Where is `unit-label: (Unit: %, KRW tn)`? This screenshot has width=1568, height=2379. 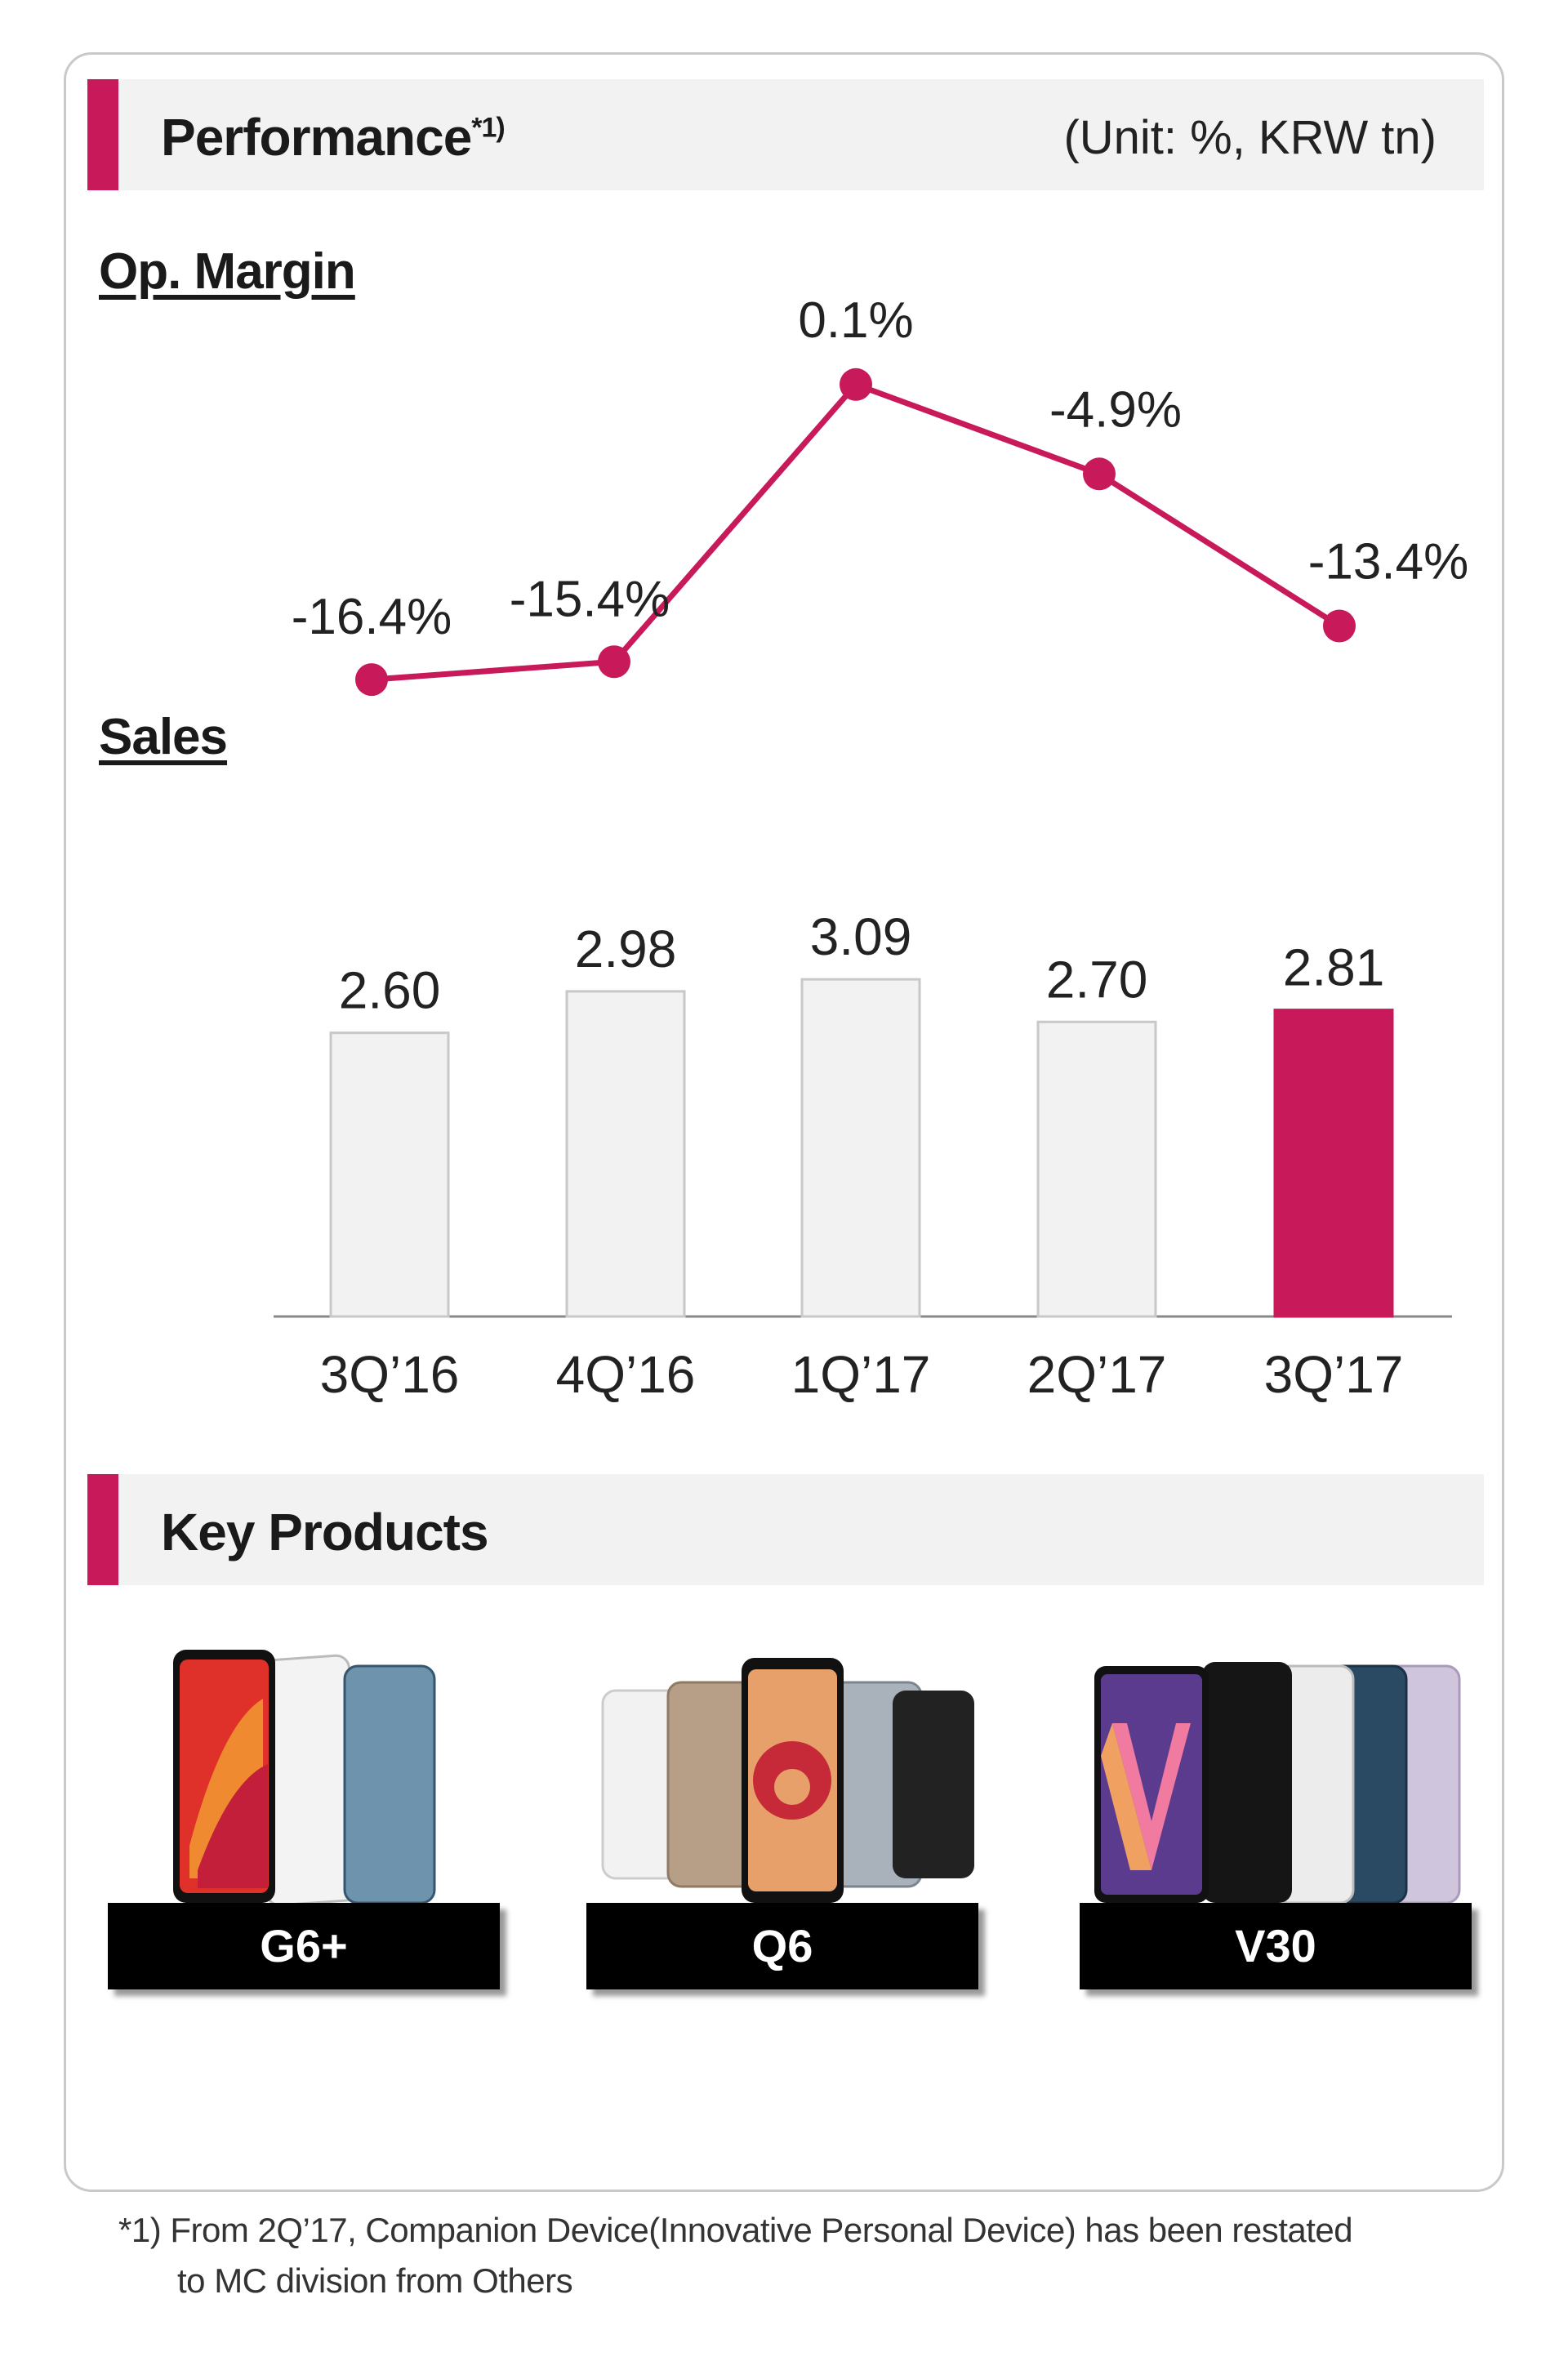
unit-label: (Unit: %, KRW tn) is located at coordinates (1250, 137).